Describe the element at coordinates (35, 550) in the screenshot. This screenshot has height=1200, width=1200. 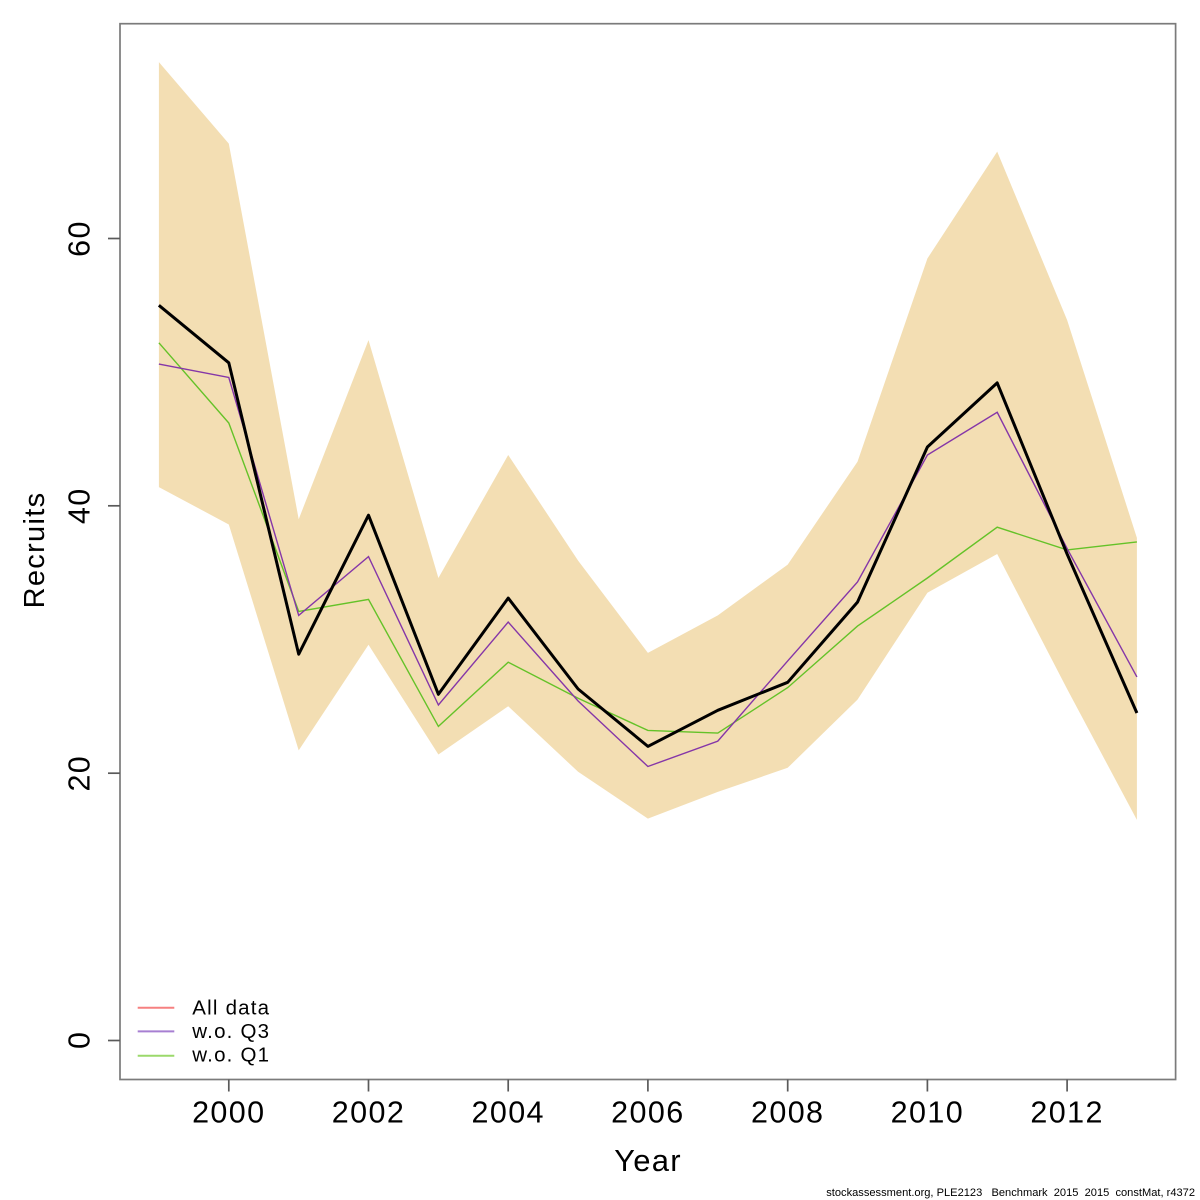
I see `svg-text: Recruits` at that location.